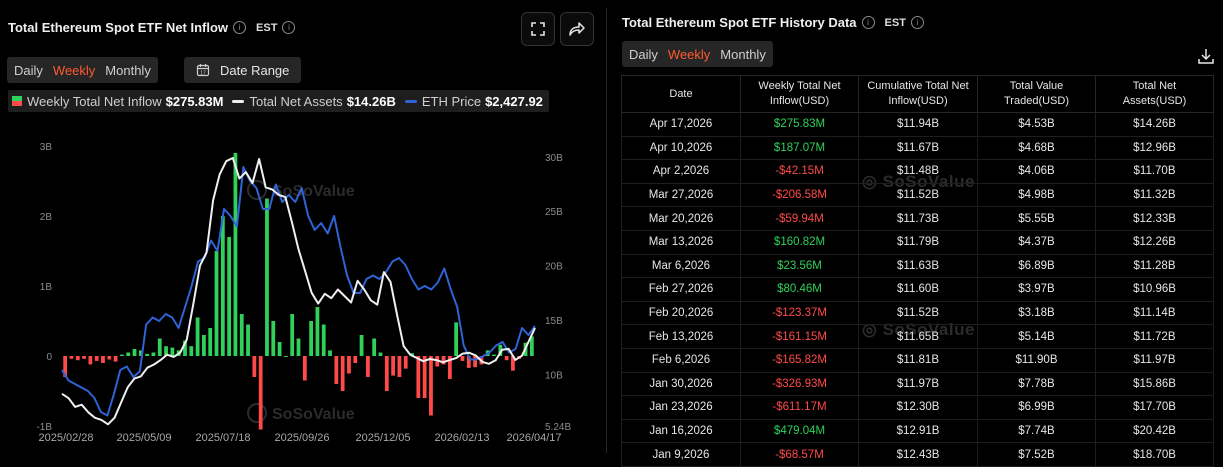 Image resolution: width=1223 pixels, height=467 pixels. Describe the element at coordinates (799, 94) in the screenshot. I see `col-weekly-inflow: Weekly Total Net Inflow(USD)` at that location.